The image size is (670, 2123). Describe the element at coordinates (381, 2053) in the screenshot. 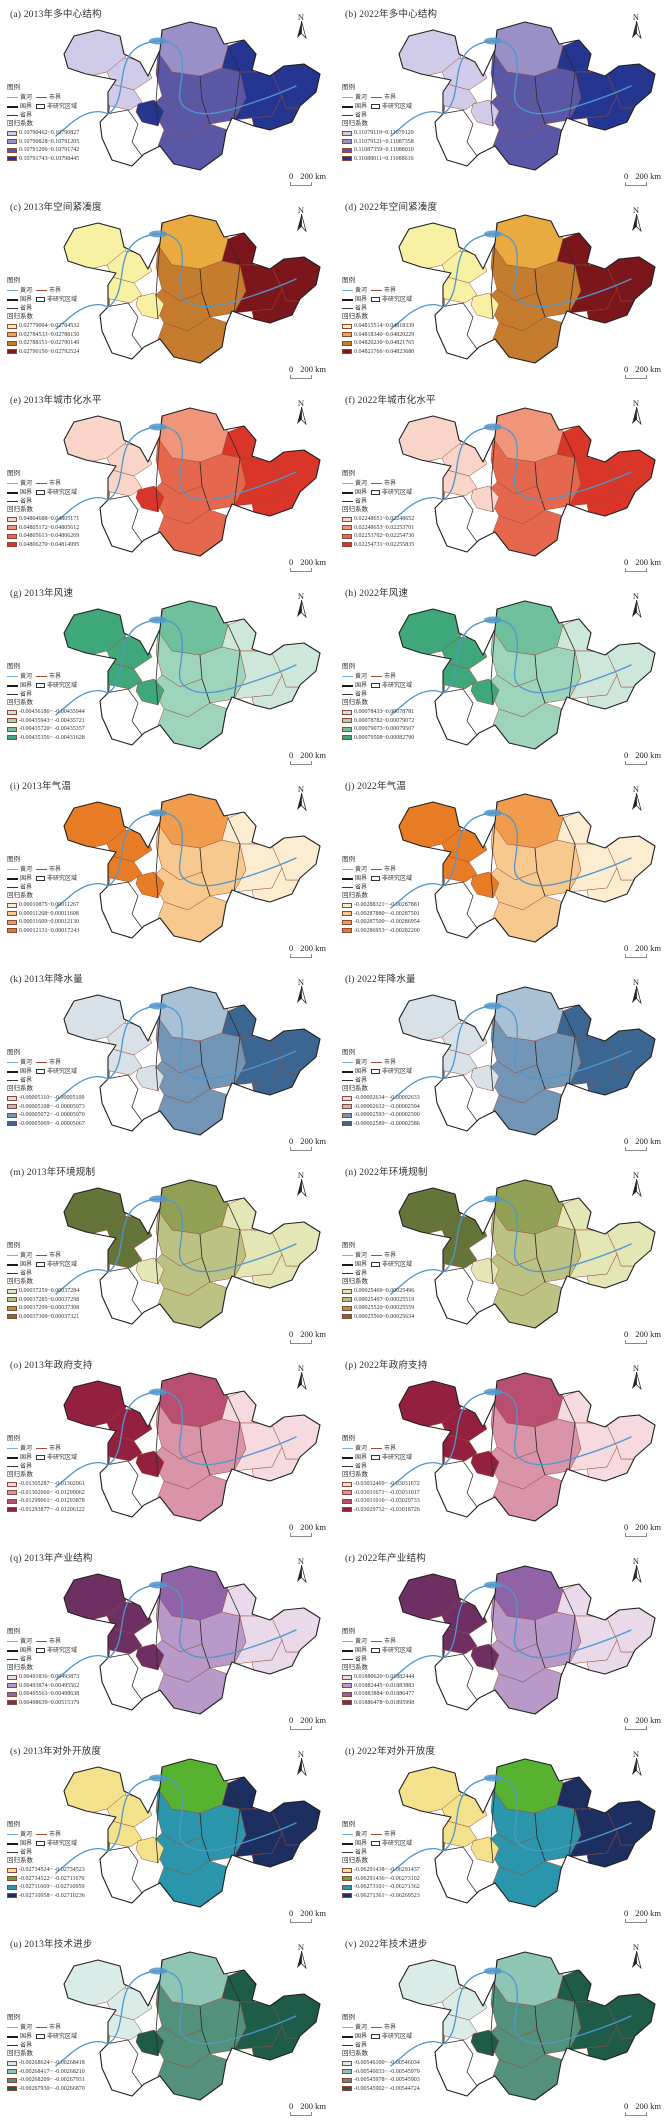

I see `legend: 图例 黄河 市界 国界 非研究区域 省界 回归系数 -0.00546100~` at that location.